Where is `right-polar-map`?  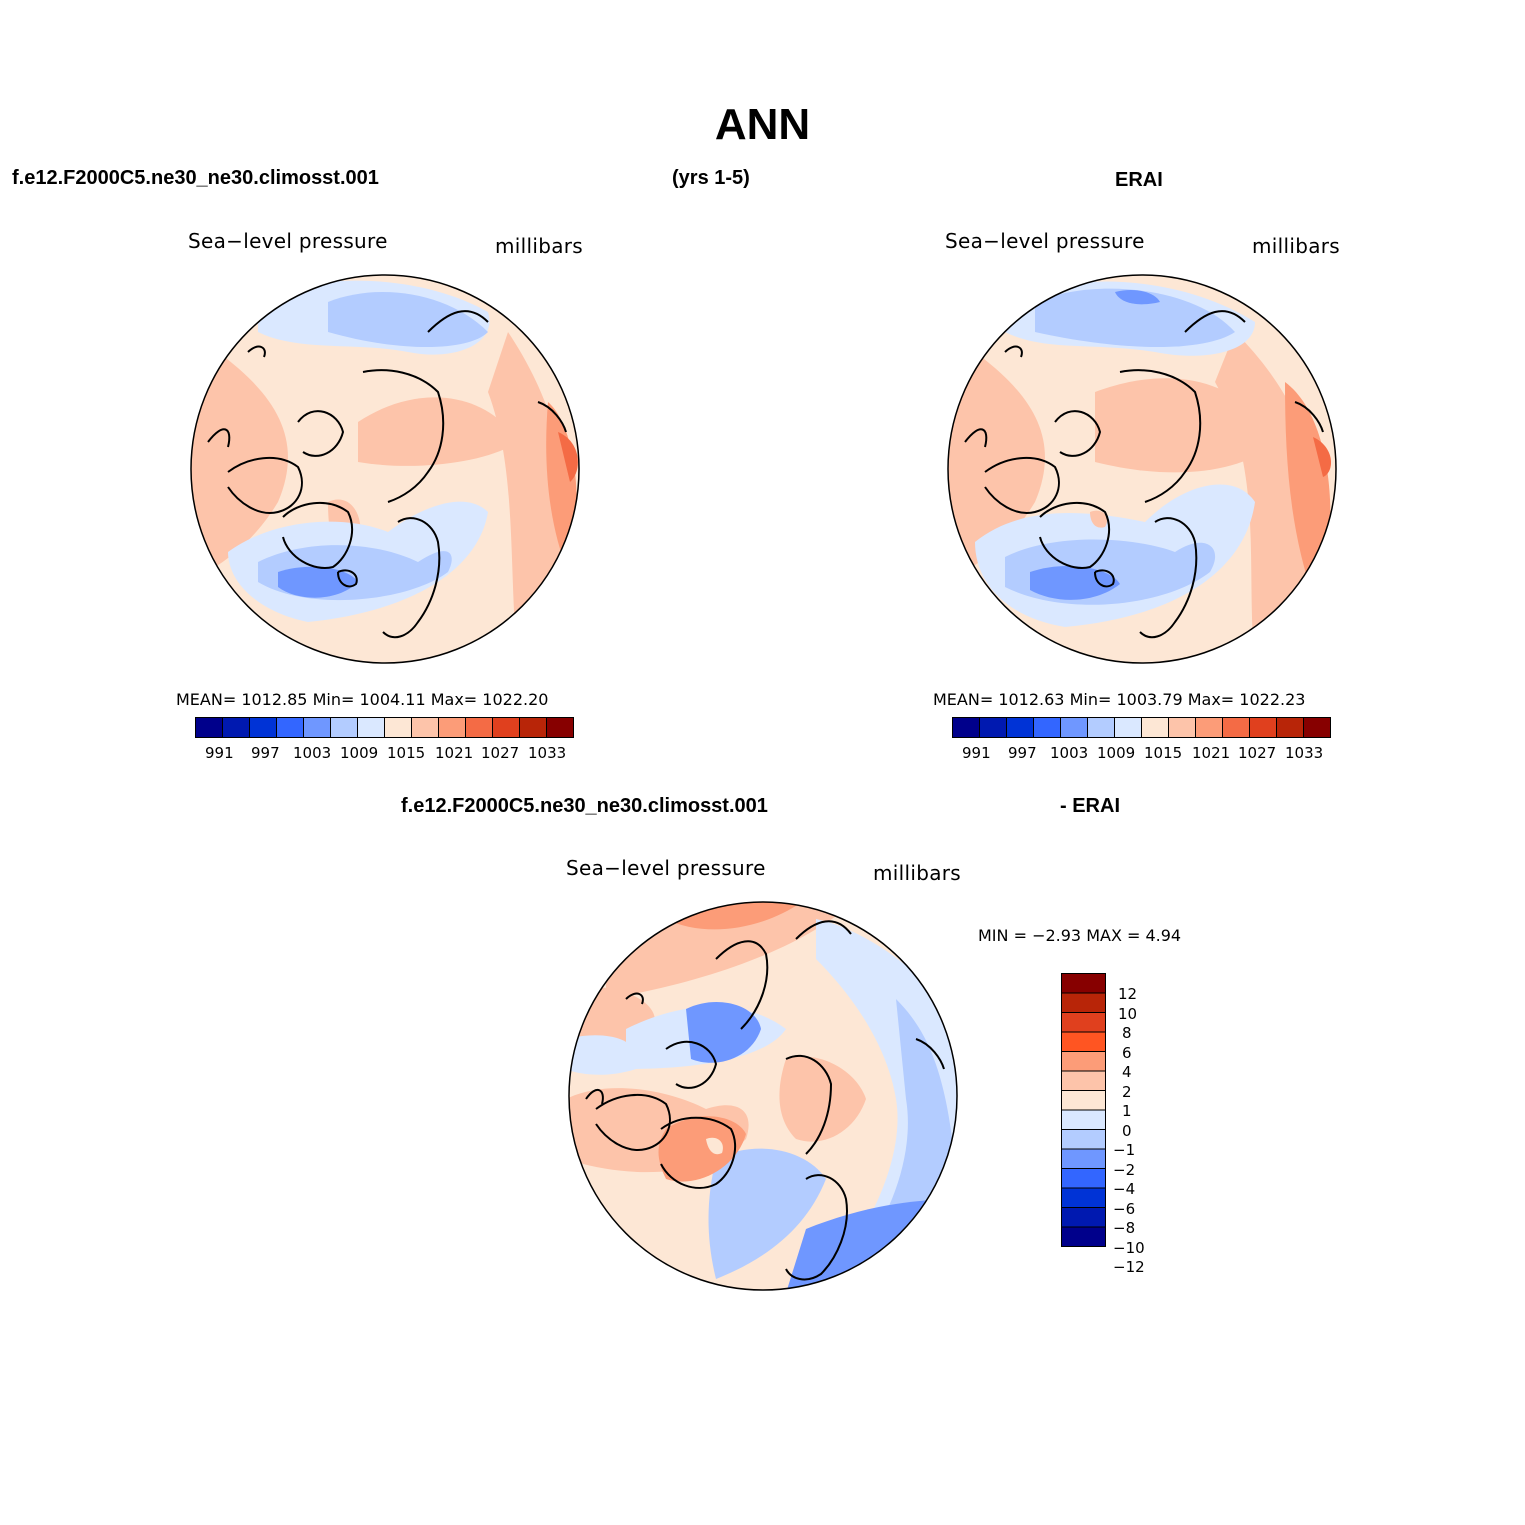
right-polar-map is located at coordinates (1142, 469).